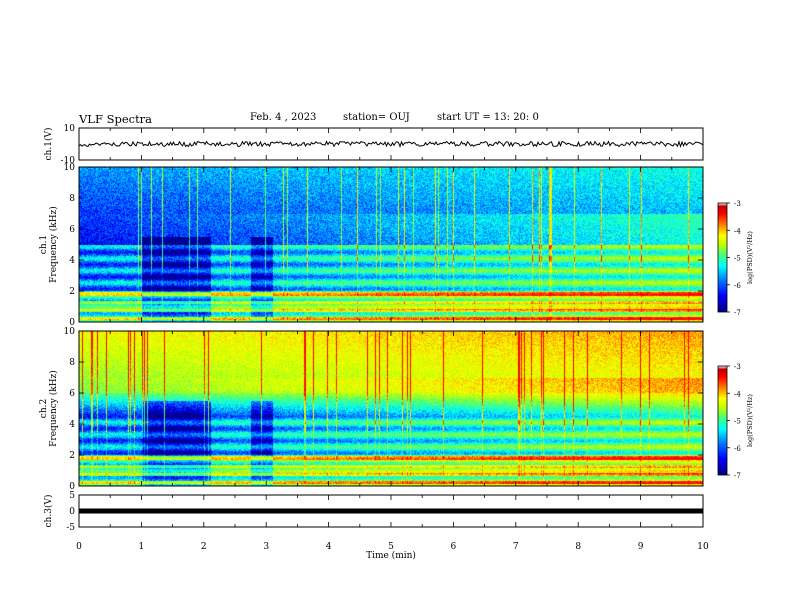  I want to click on x-tick-label: 0, so click(79, 547).